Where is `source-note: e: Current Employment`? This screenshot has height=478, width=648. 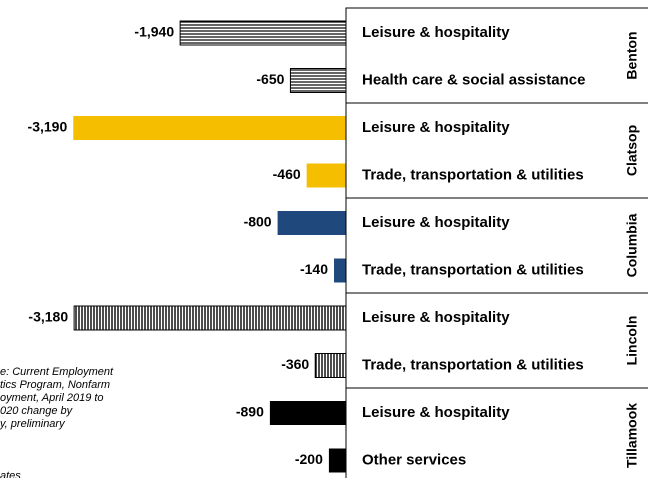
source-note: e: Current Employment is located at coordinates (57, 372).